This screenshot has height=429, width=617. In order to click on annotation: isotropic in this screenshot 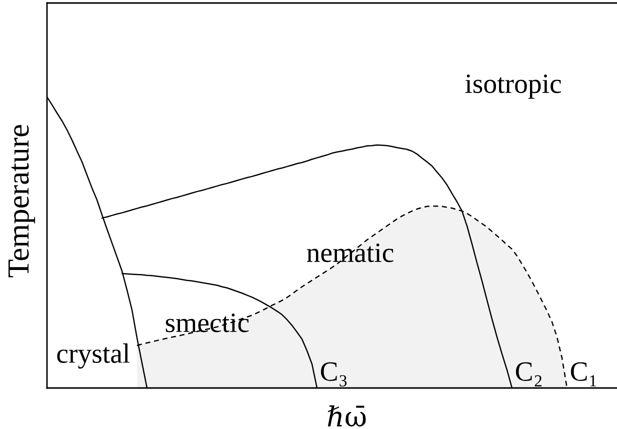, I will do `click(513, 86)`.